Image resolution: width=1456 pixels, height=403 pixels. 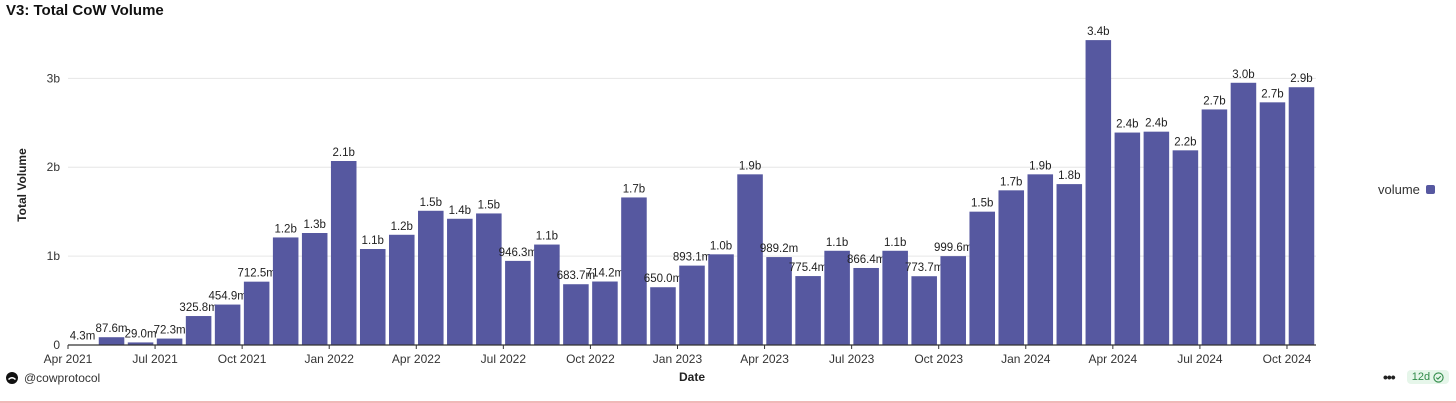 What do you see at coordinates (779, 249) in the screenshot?
I see `data-label: 989.2m` at bounding box center [779, 249].